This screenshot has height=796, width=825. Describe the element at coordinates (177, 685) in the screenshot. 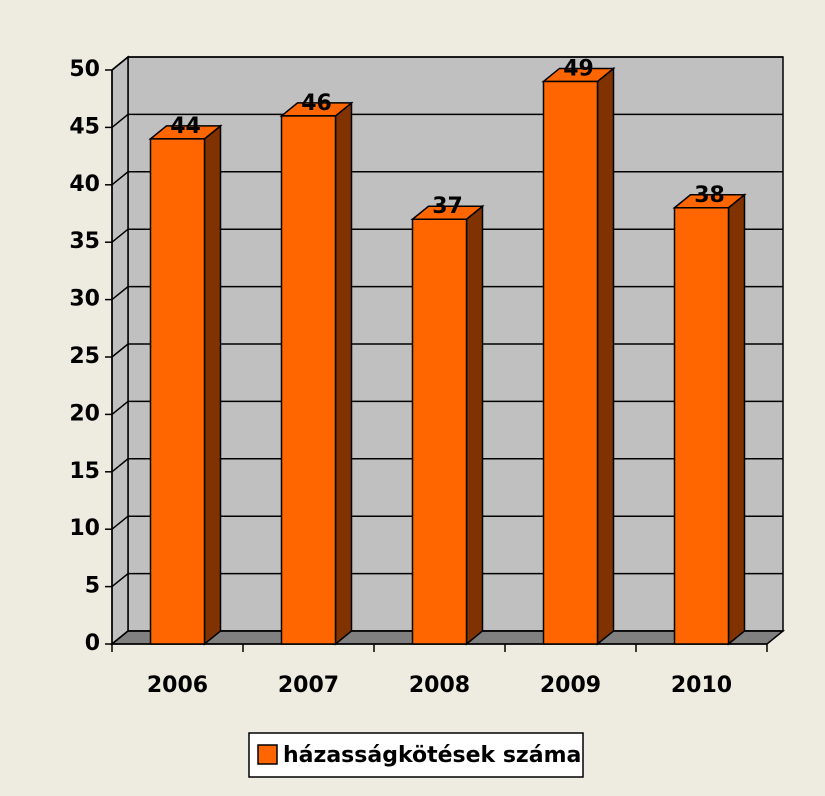

I see `x-tick-label: 2006` at that location.